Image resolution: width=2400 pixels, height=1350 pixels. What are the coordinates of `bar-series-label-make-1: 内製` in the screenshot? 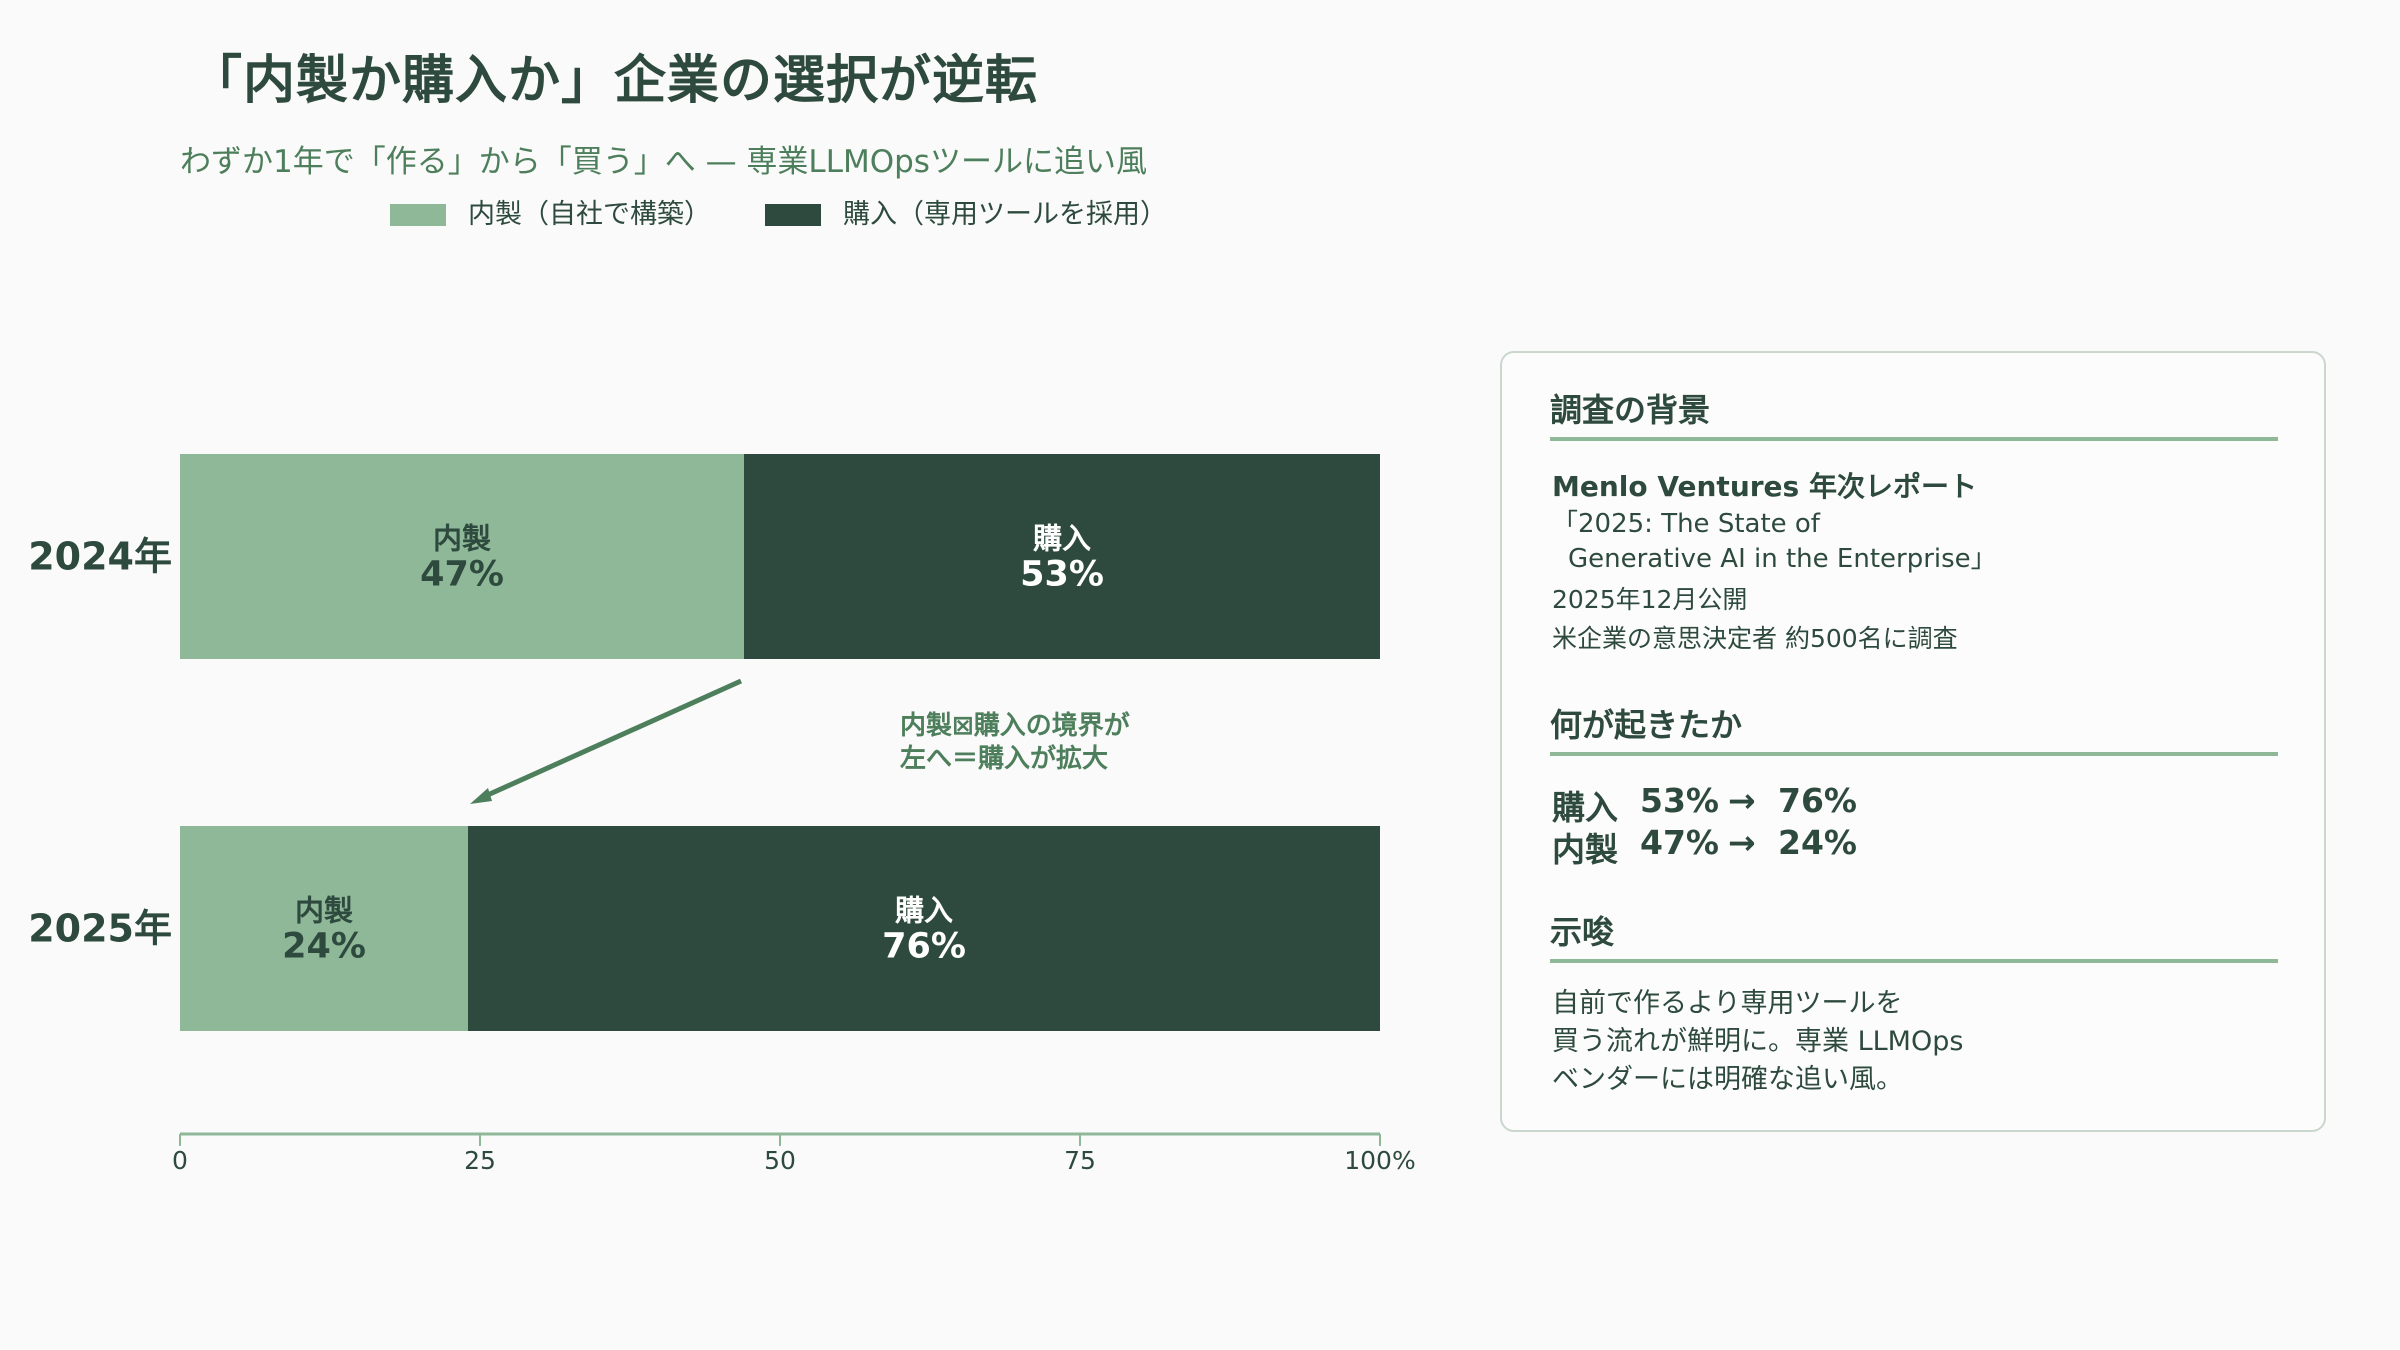 It's located at (462, 539).